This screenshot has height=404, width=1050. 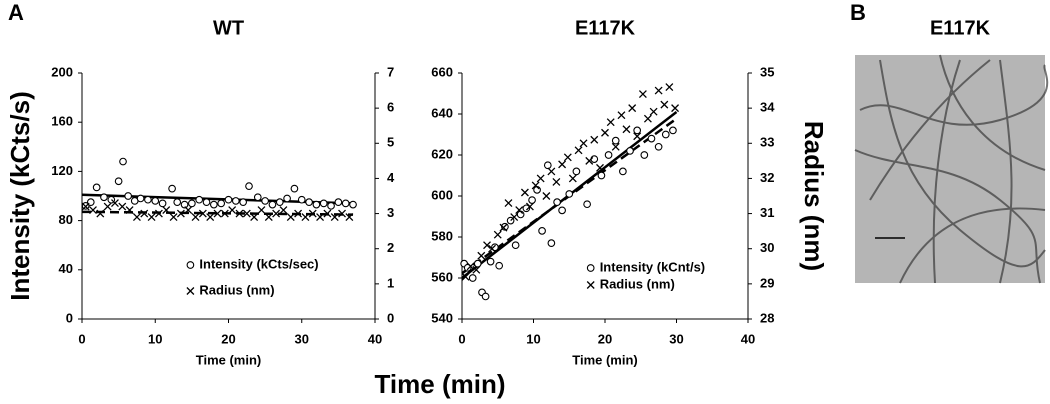 What do you see at coordinates (236, 289) in the screenshot?
I see `legend-label: Radius (nm)` at bounding box center [236, 289].